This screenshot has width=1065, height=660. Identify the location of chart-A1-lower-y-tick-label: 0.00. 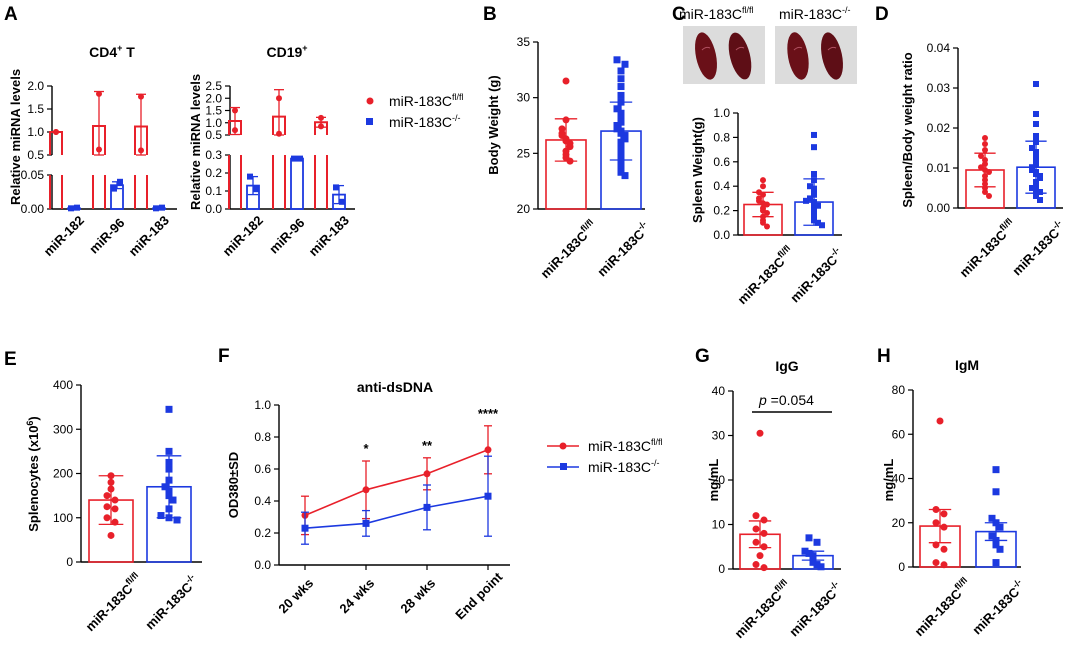
(33, 209).